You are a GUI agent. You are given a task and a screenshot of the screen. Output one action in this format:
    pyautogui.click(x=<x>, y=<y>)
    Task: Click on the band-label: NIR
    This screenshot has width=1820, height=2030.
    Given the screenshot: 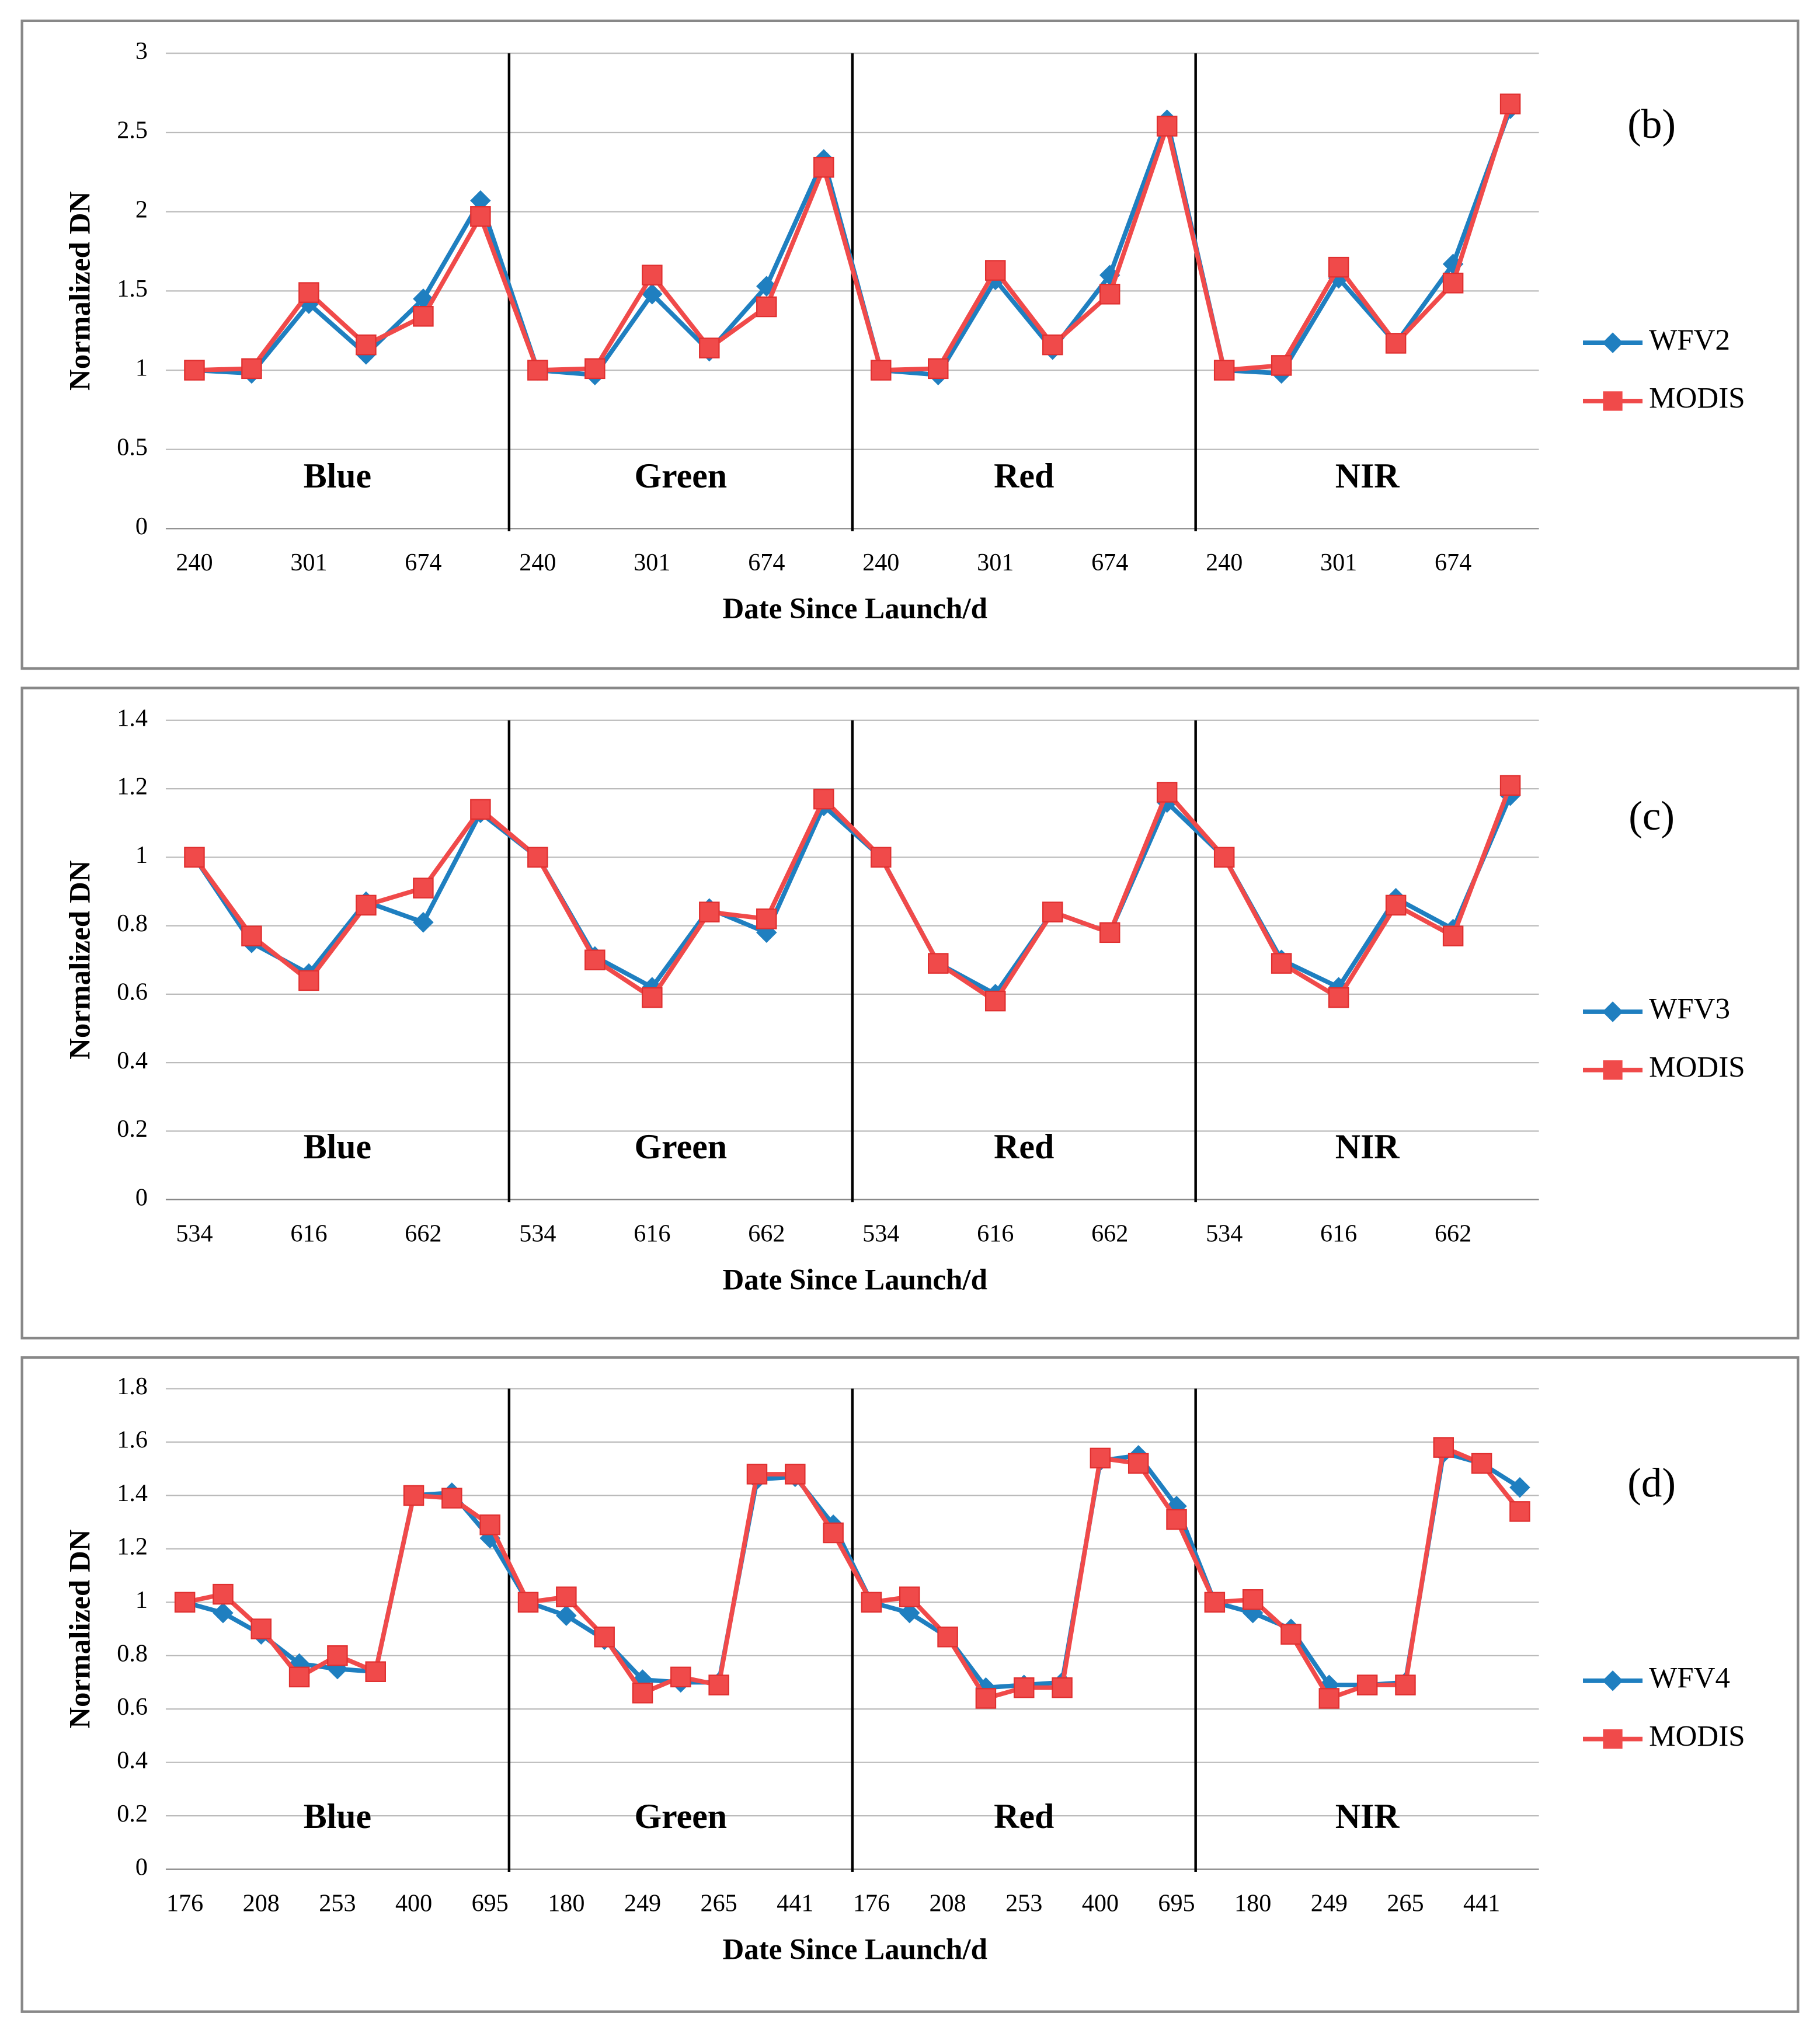 What is the action you would take?
    pyautogui.click(x=1367, y=1816)
    